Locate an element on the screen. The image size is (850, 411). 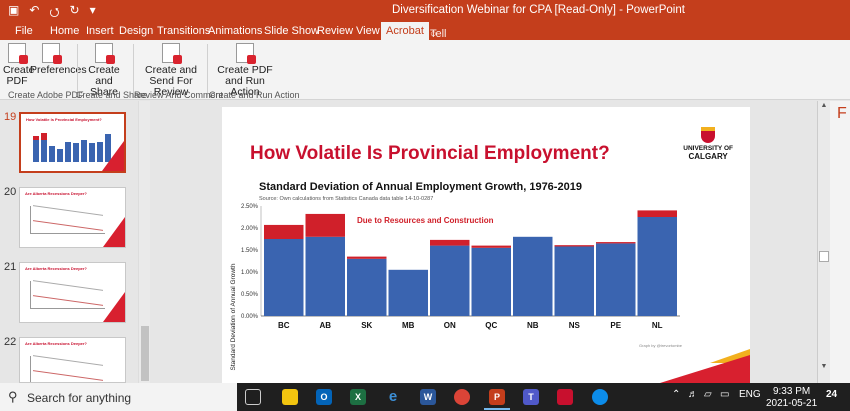
create-and-share-button: Create and Share is located at coordinates (104, 69).